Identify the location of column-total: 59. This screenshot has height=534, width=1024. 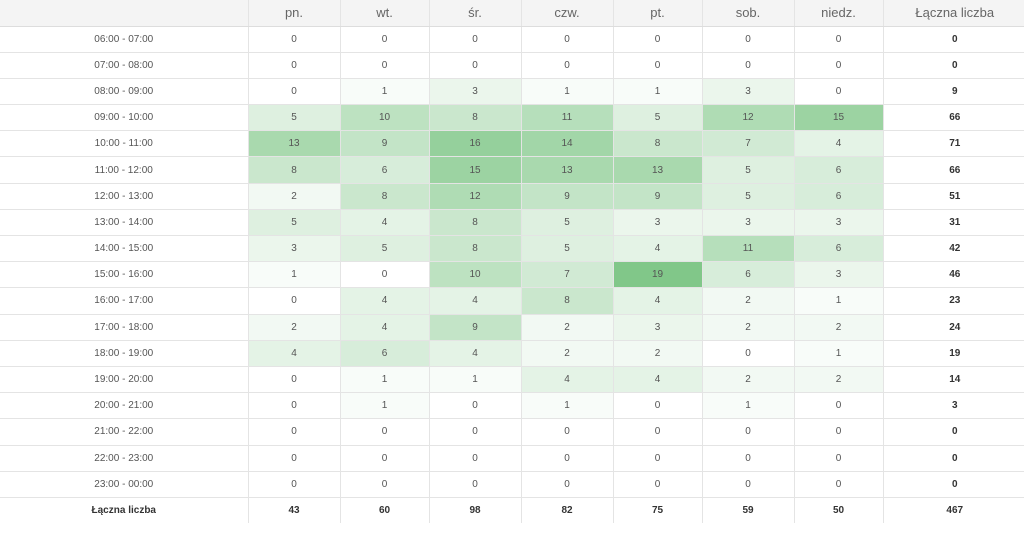
(748, 510).